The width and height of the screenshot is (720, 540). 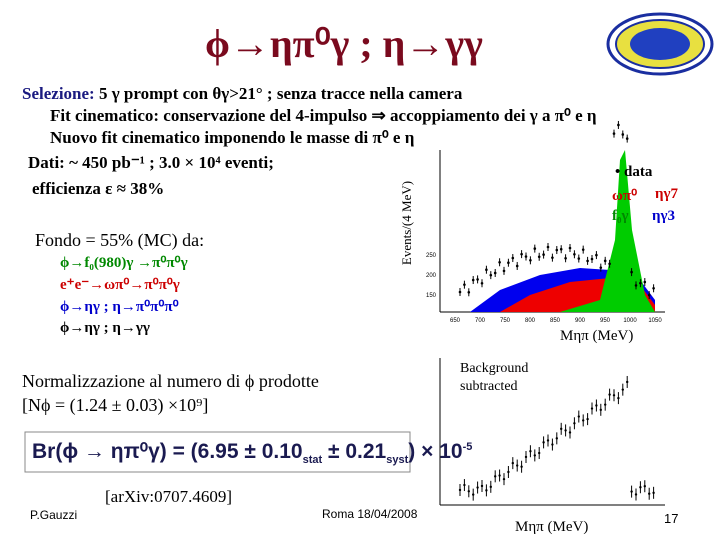 What do you see at coordinates (119, 307) in the screenshot?
I see `background: ϕ→ηγ ; η→π⁰π⁰π⁰` at bounding box center [119, 307].